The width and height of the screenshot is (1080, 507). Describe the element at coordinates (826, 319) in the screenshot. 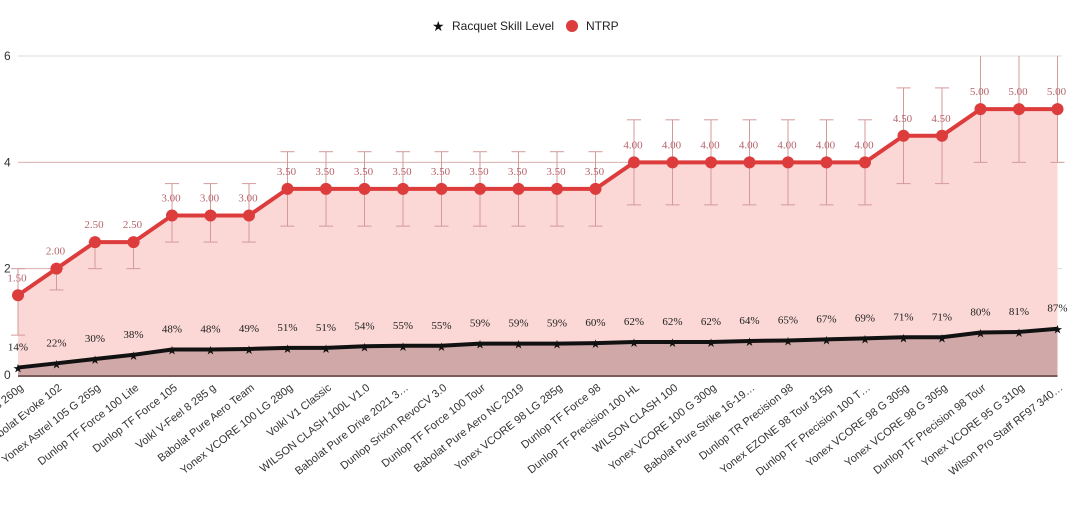

I see `skill-data-label: 67%` at that location.